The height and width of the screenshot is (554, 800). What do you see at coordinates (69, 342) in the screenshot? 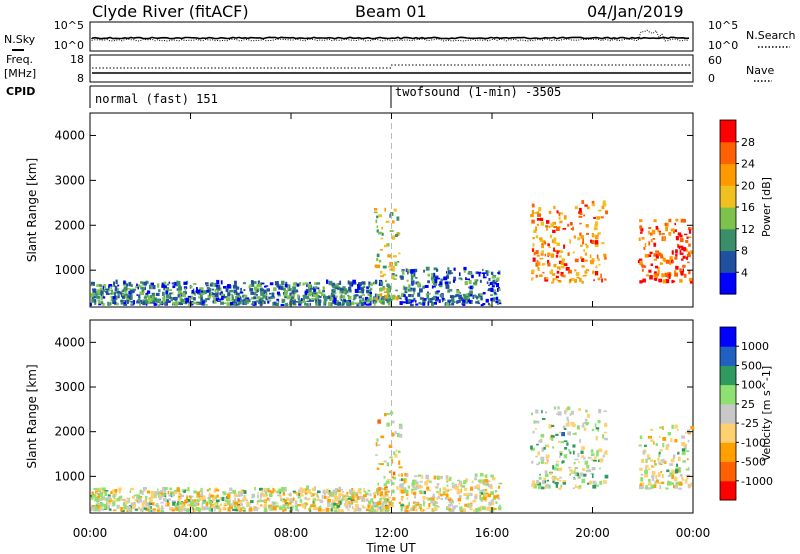
I see `y-tick-label: 4000` at bounding box center [69, 342].